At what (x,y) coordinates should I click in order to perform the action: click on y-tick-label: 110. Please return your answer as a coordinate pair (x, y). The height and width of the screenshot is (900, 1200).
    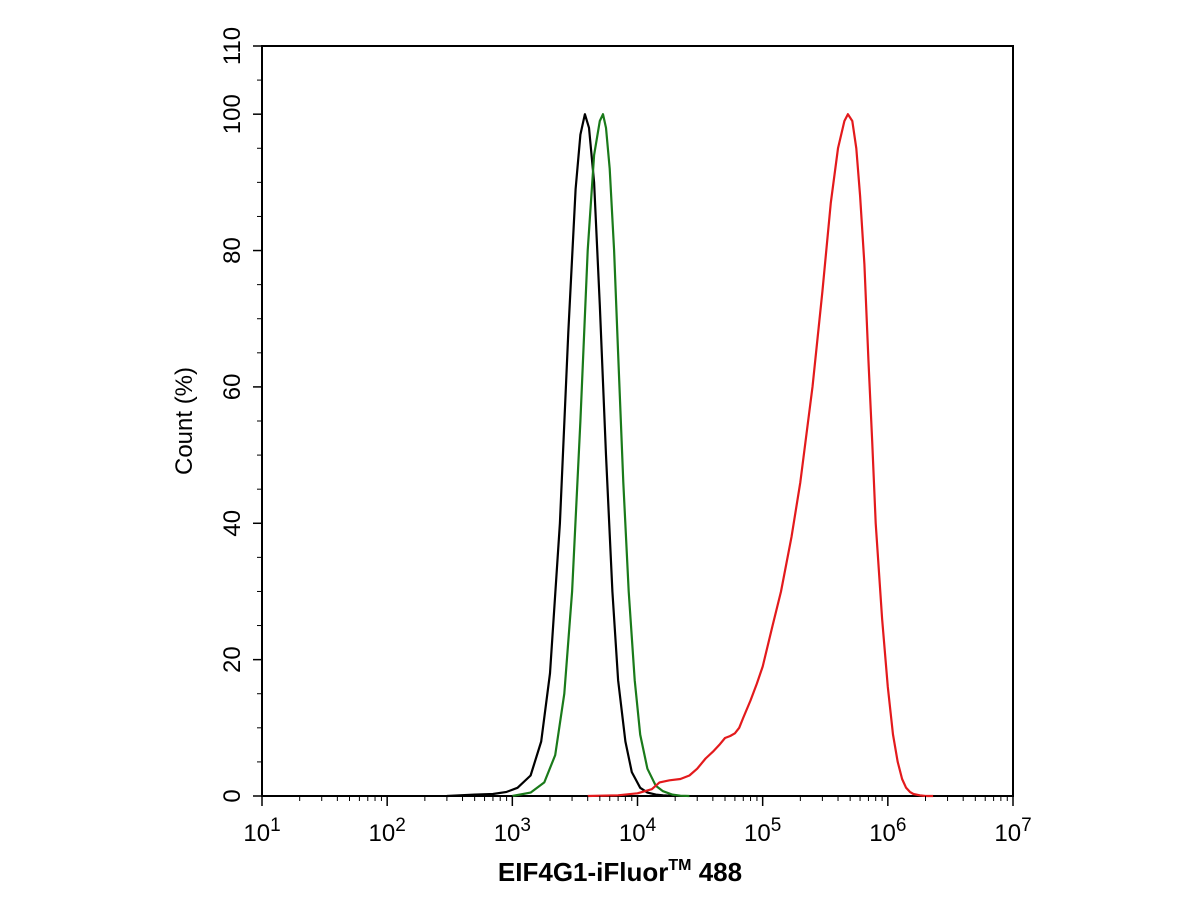
    Looking at the image, I should click on (232, 46).